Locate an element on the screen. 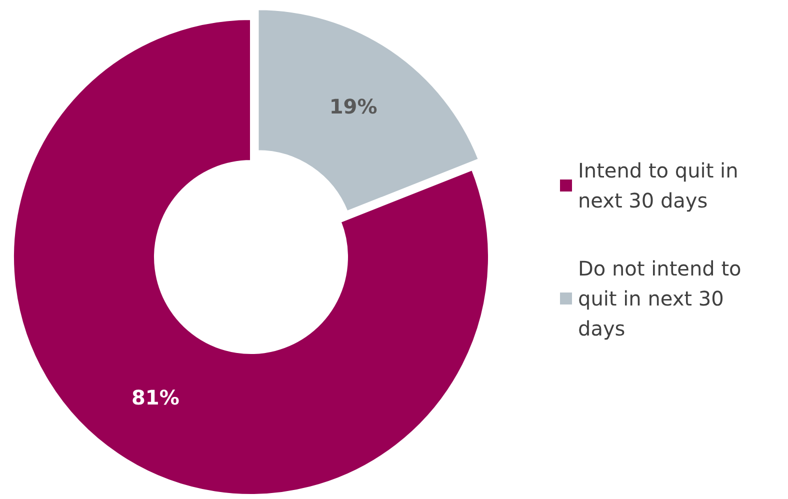 Image resolution: width=788 pixels, height=499 pixels. data-label: 81% is located at coordinates (156, 398).